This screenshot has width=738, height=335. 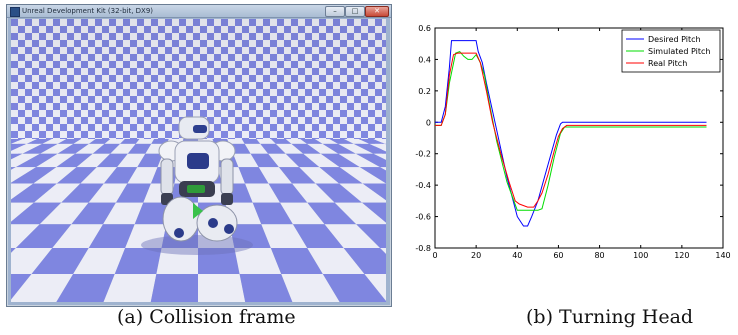 What do you see at coordinates (558, 255) in the screenshot?
I see `x-tick-label: 60` at bounding box center [558, 255].